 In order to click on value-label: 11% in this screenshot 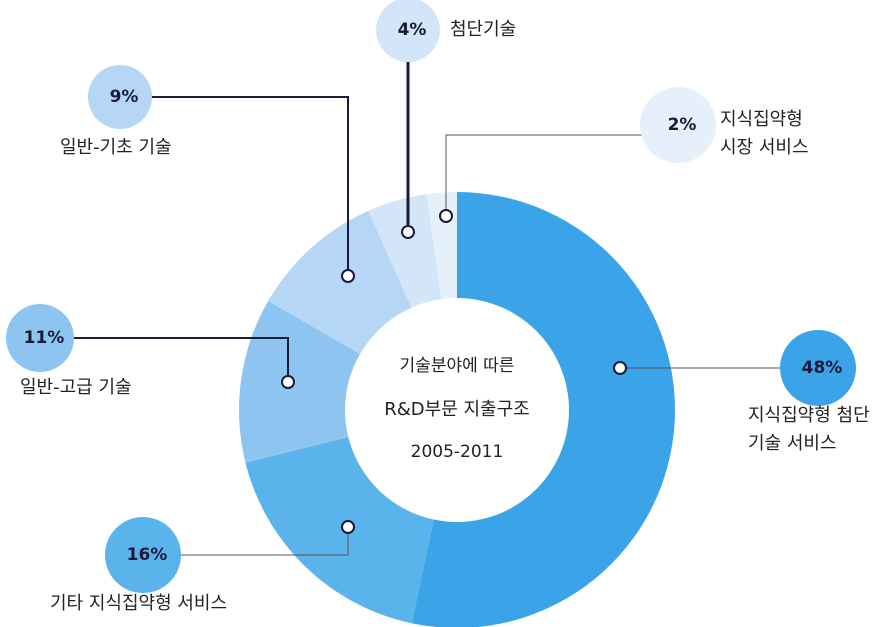, I will do `click(44, 338)`.